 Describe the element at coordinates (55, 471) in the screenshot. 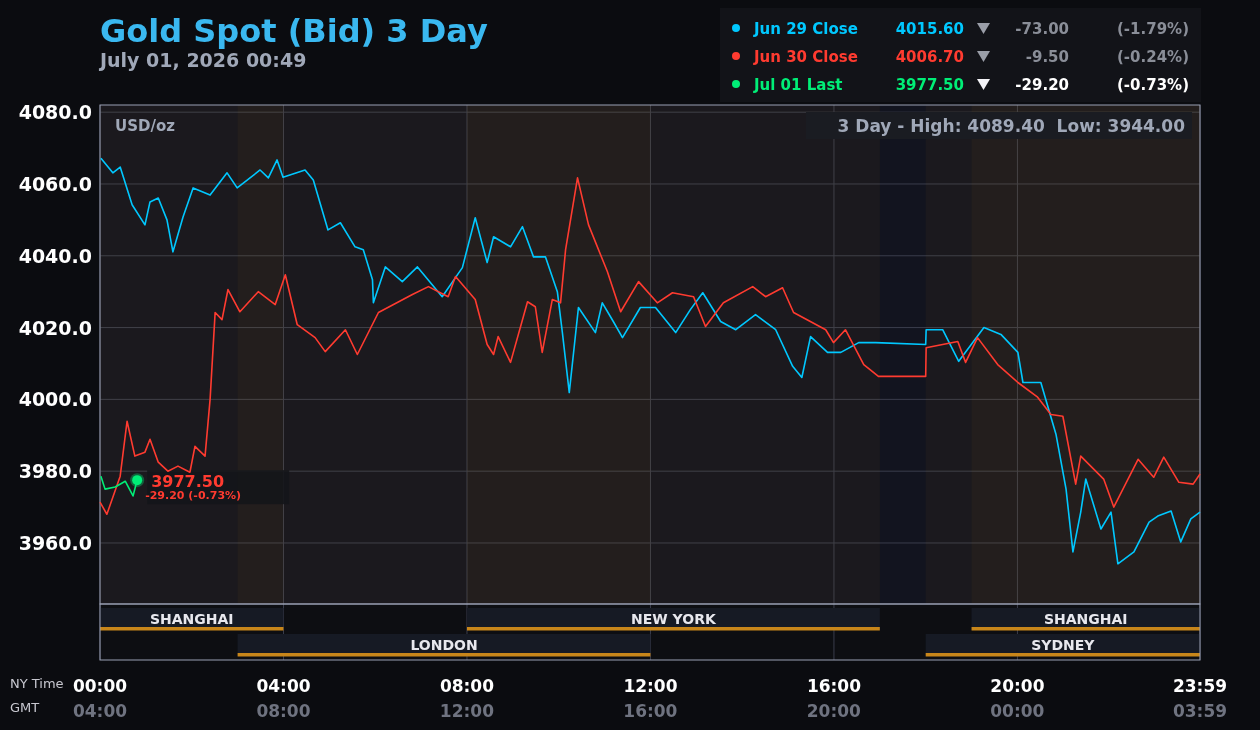

I see `y-tick-label: 3980.0` at that location.